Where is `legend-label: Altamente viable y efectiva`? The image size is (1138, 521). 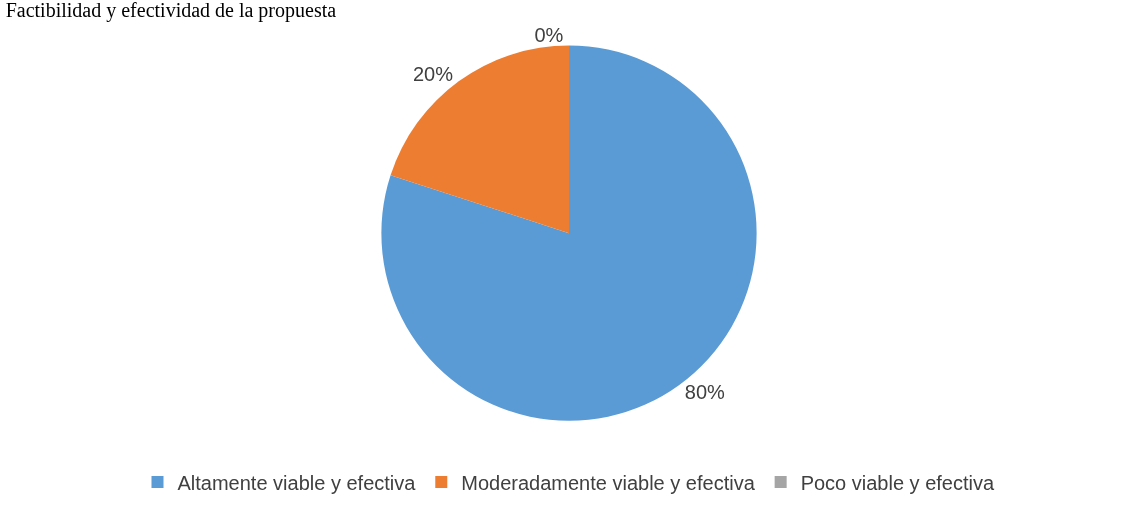
legend-label: Altamente viable y efectiva is located at coordinates (297, 482).